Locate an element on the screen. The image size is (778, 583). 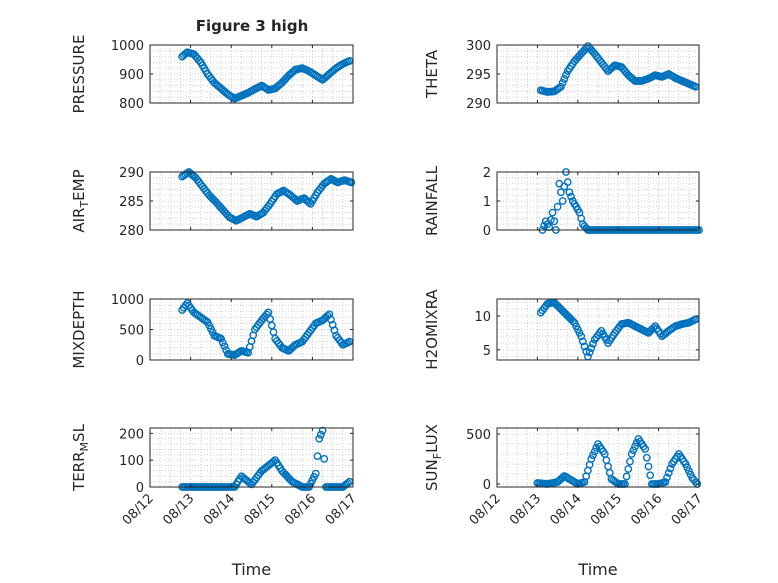
y-axis-label: TERRMSL is located at coordinates (80, 457).